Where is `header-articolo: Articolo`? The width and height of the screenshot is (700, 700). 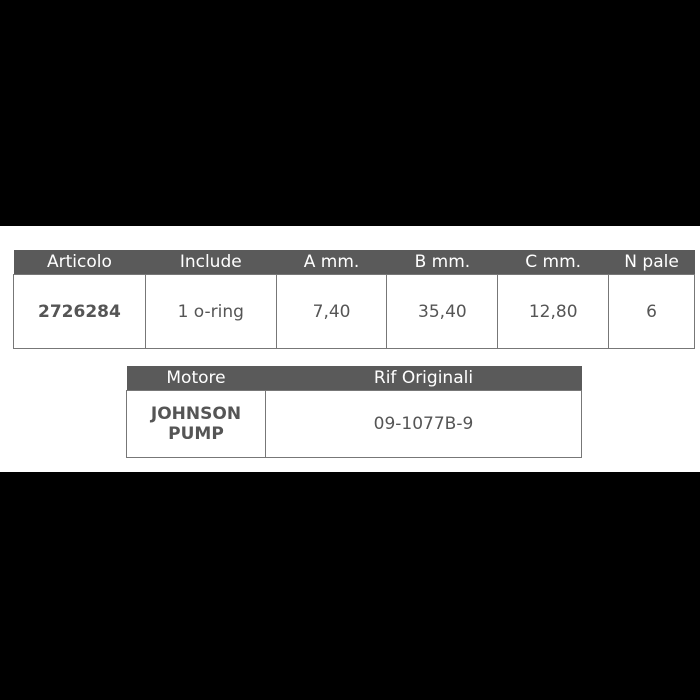
header-articolo: Articolo is located at coordinates (79, 262).